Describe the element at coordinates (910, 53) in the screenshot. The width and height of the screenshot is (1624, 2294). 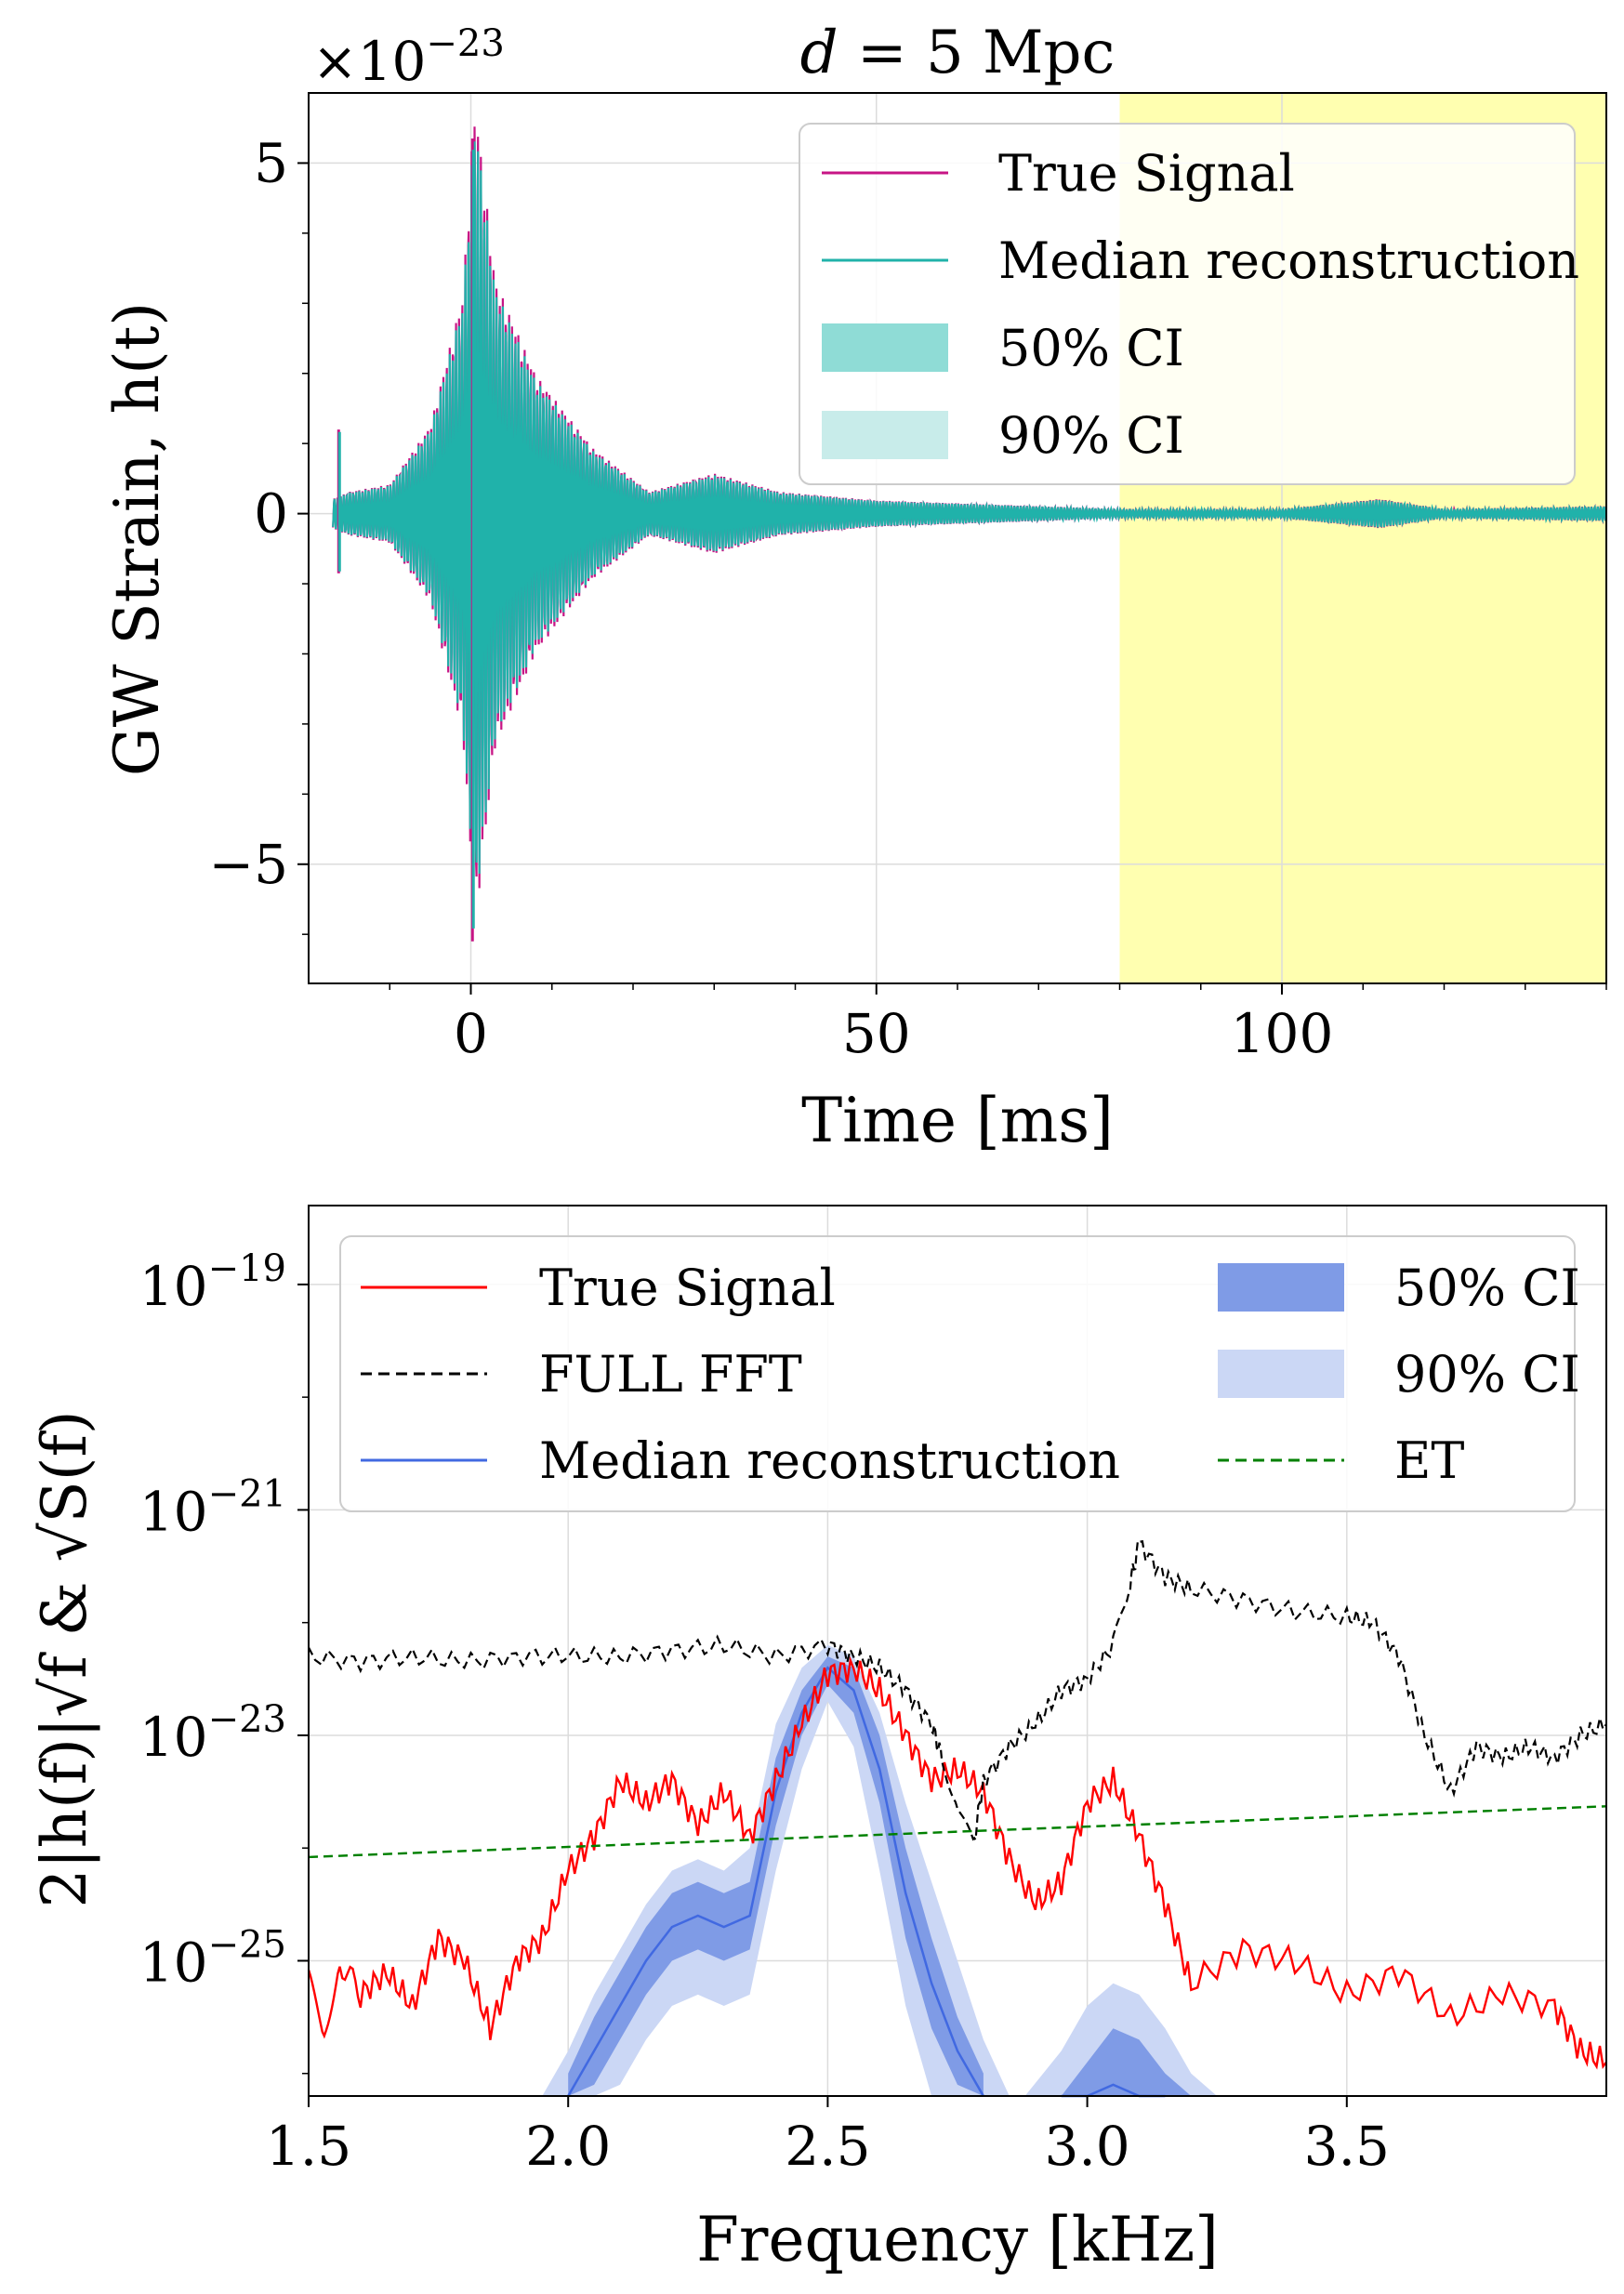
I see `top-title-equals: = 5` at that location.